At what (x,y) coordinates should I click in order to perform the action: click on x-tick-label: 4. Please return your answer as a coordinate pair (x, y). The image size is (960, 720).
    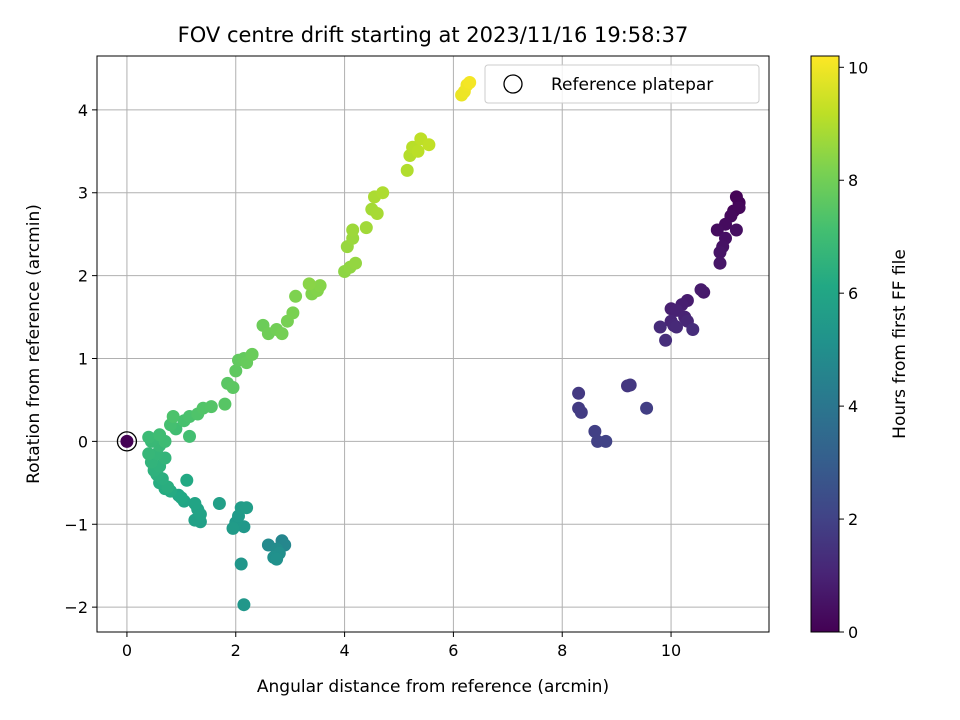
    Looking at the image, I should click on (344, 650).